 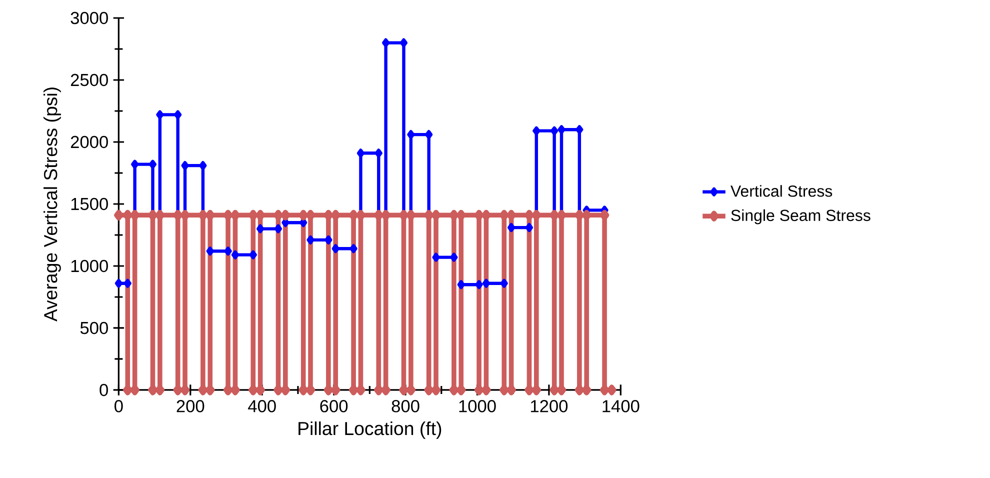 What do you see at coordinates (406, 406) in the screenshot?
I see `x-tick-label: 800` at bounding box center [406, 406].